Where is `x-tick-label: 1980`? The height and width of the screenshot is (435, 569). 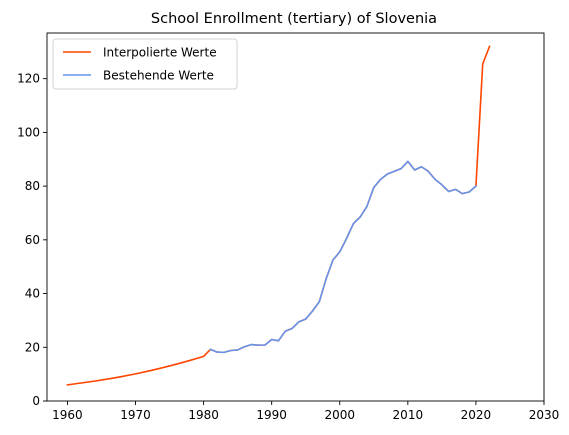 x-tick-label: 1980 is located at coordinates (203, 415).